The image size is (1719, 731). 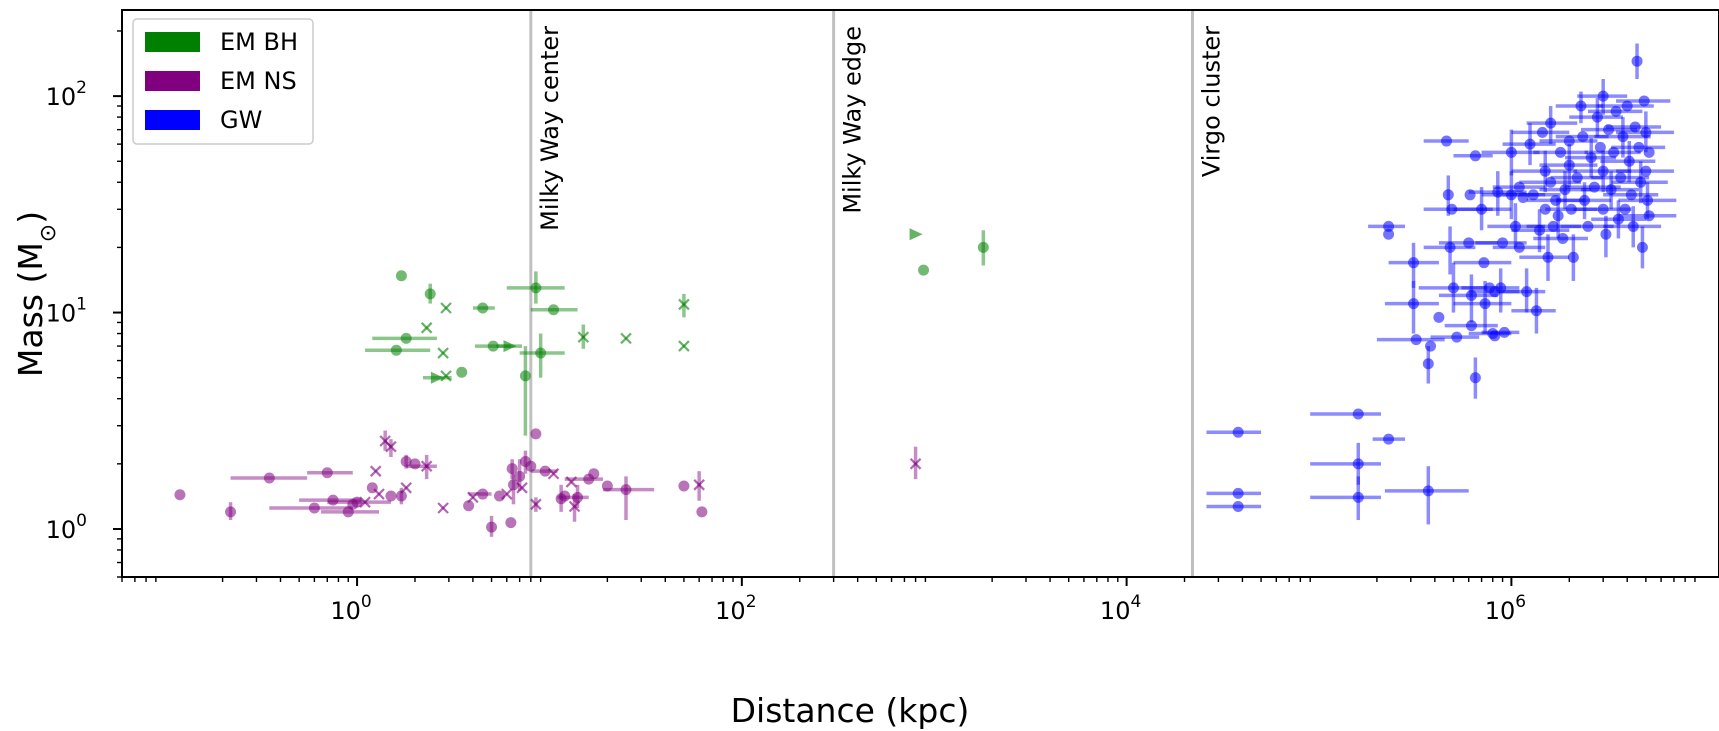 I want to click on legend-label-0: EM BH, so click(x=259, y=42).